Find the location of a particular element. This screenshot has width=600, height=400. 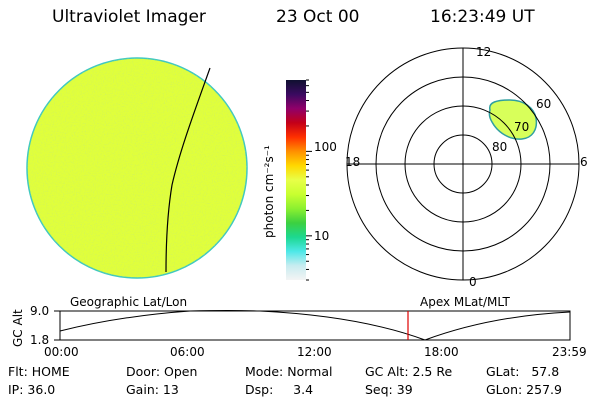

status-dsp: Dsp: 3.4 is located at coordinates (279, 389).